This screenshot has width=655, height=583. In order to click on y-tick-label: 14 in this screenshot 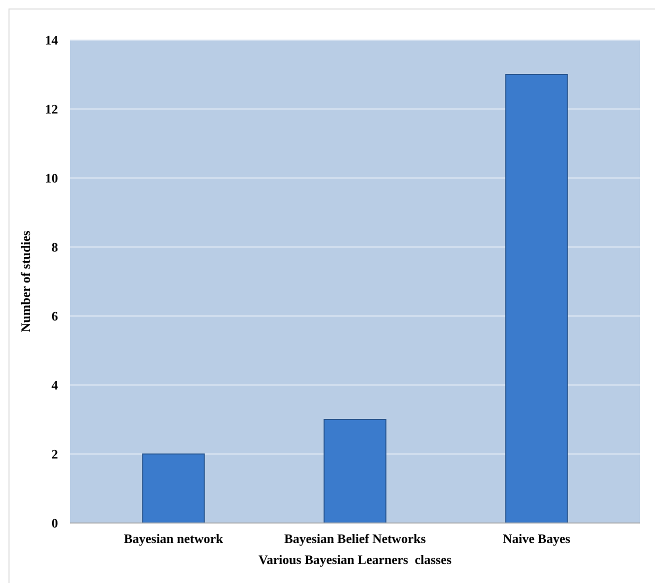, I will do `click(51, 40)`.